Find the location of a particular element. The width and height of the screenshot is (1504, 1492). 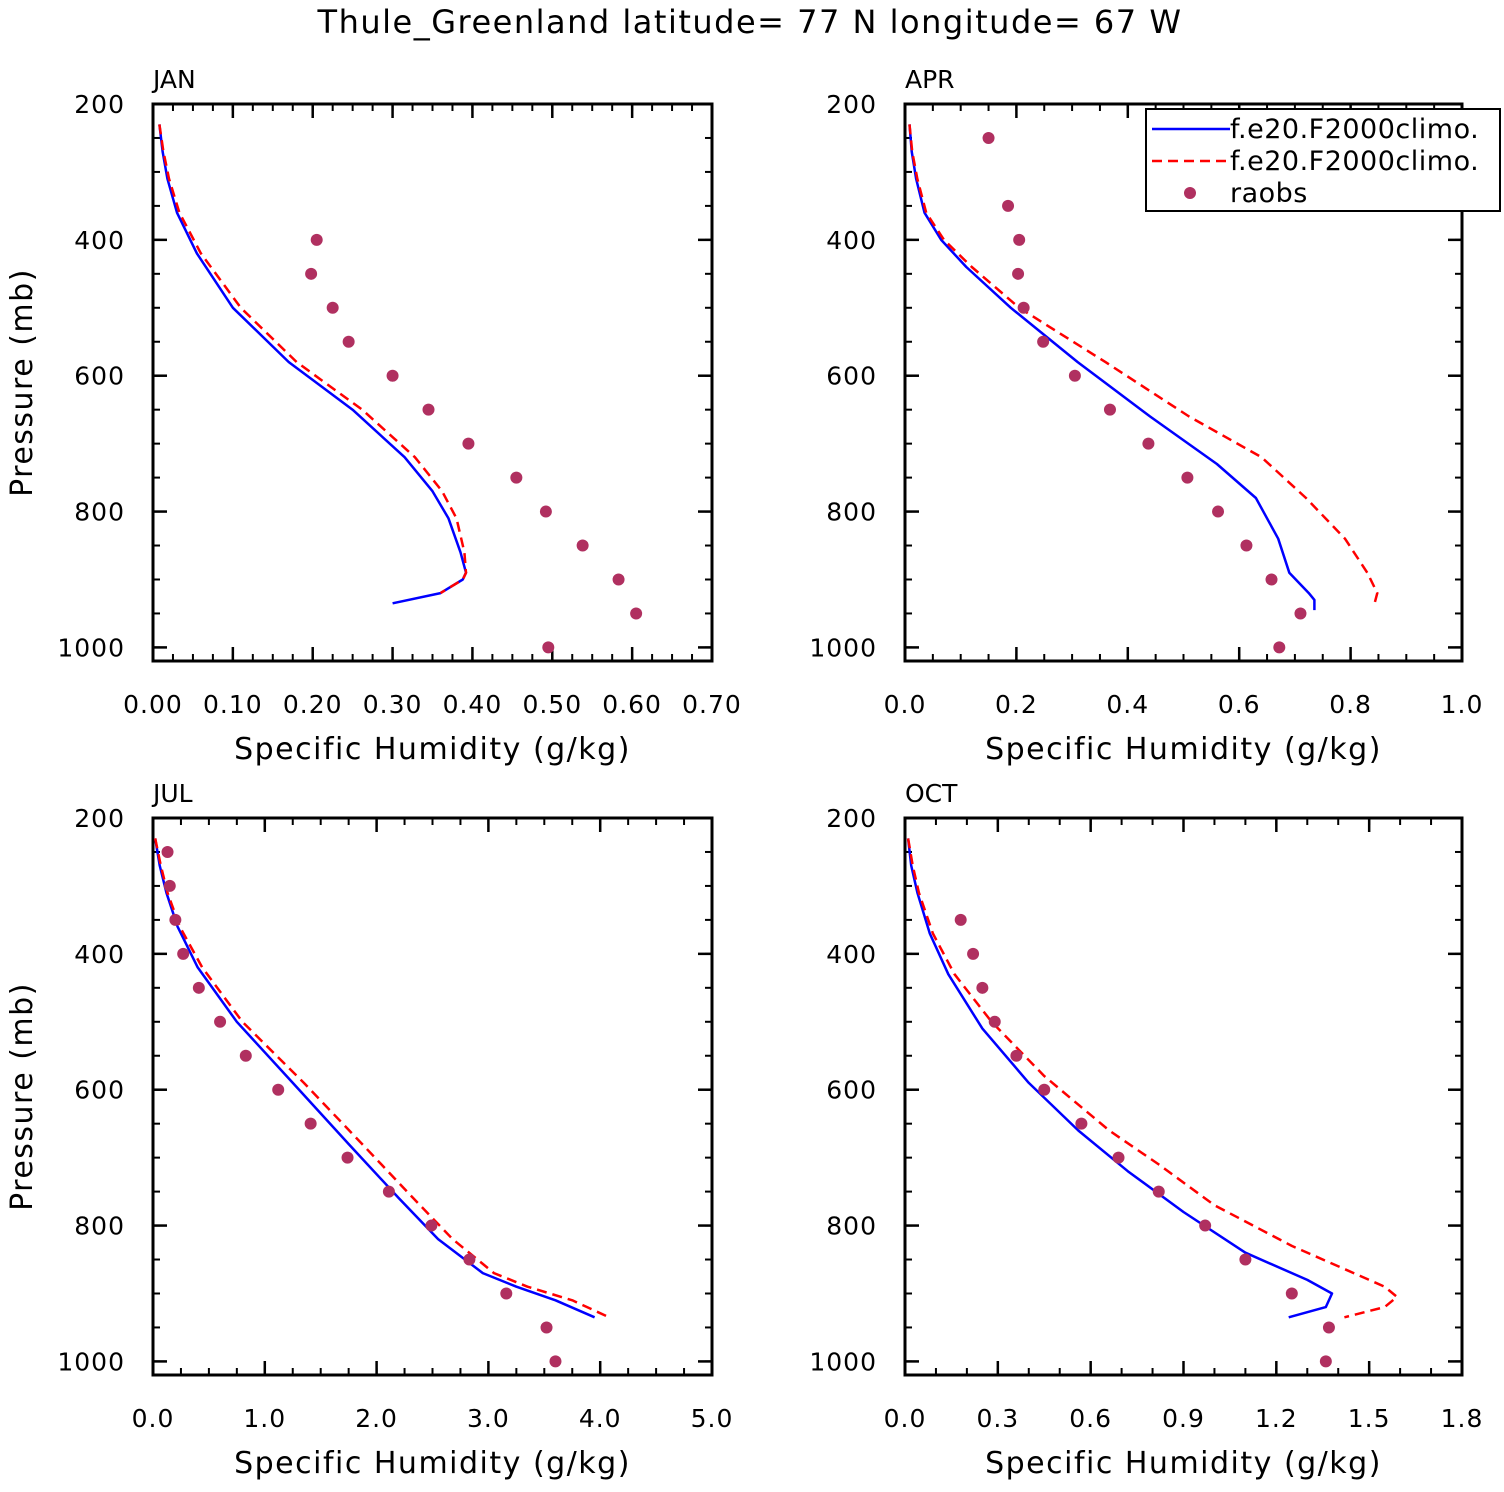

x-tick-label: 0.50 is located at coordinates (552, 704).